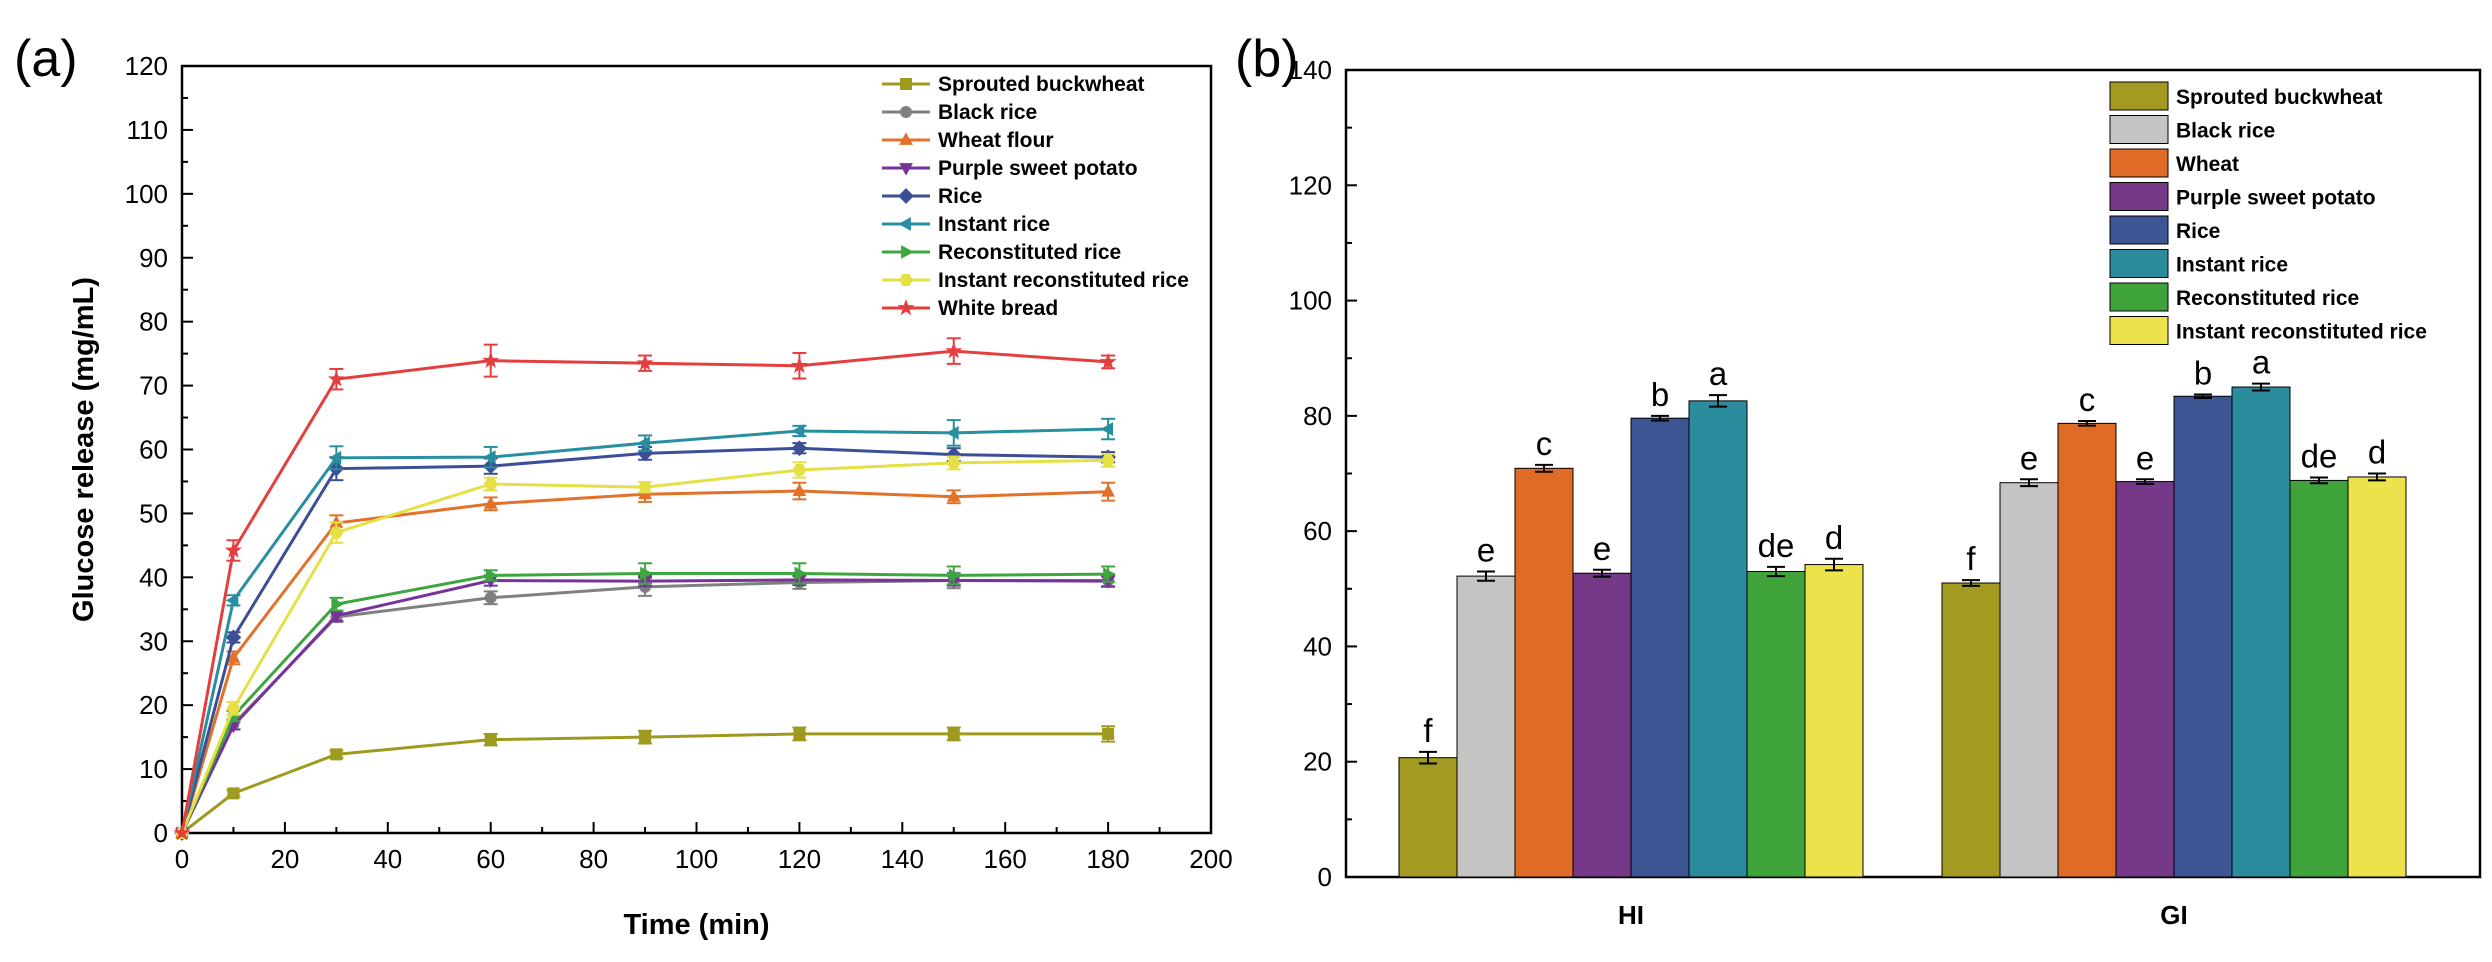  What do you see at coordinates (996, 140) in the screenshot?
I see `legend-label: Wheat flour` at bounding box center [996, 140].